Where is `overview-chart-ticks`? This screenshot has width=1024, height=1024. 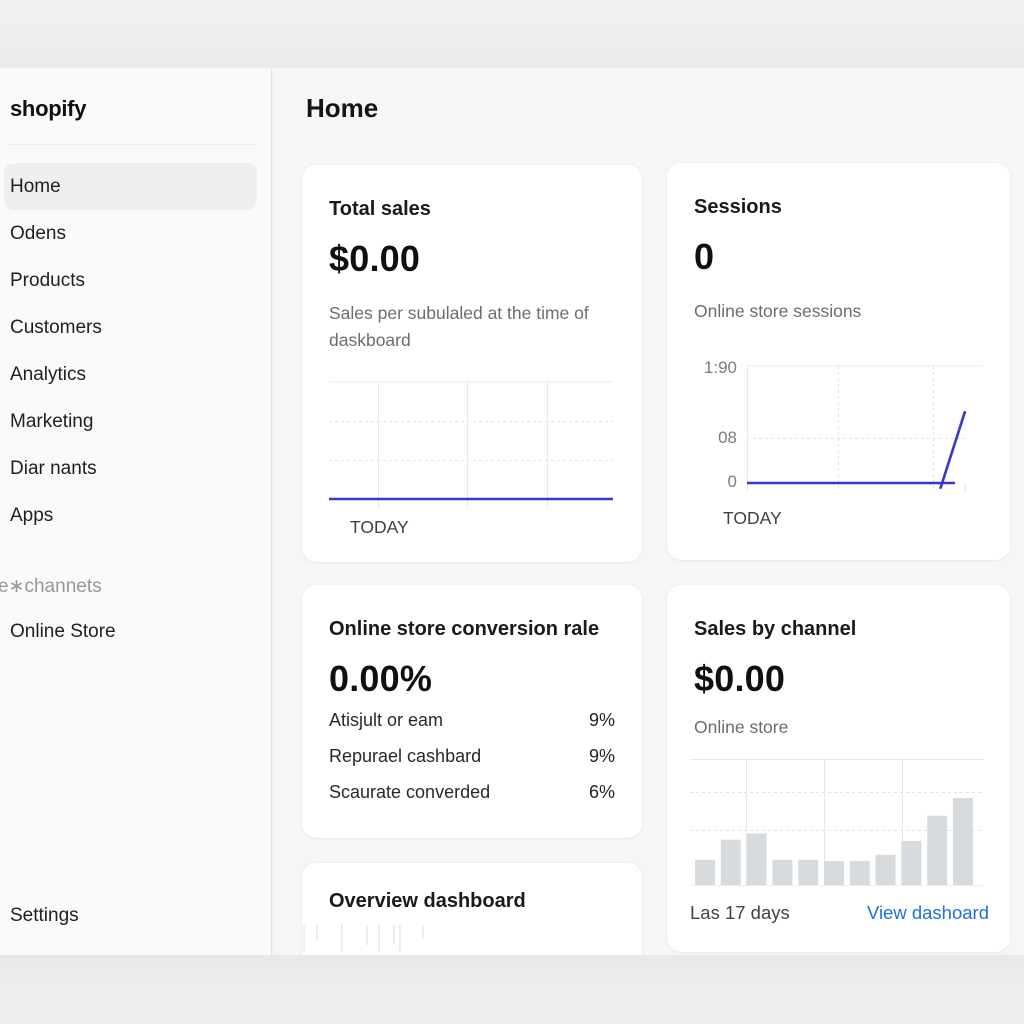 overview-chart-ticks is located at coordinates (472, 940).